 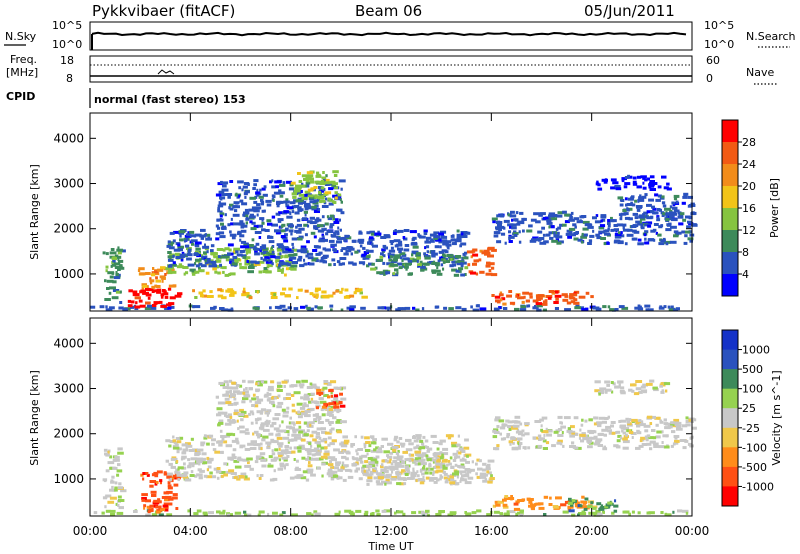 I want to click on colorbar-swatch, so click(x=730, y=263).